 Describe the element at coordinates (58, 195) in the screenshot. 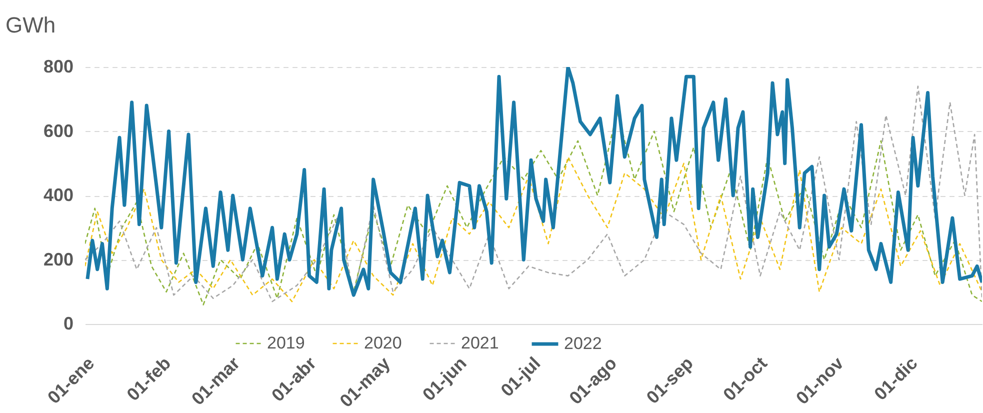

I see `y-tick-label: 400` at that location.